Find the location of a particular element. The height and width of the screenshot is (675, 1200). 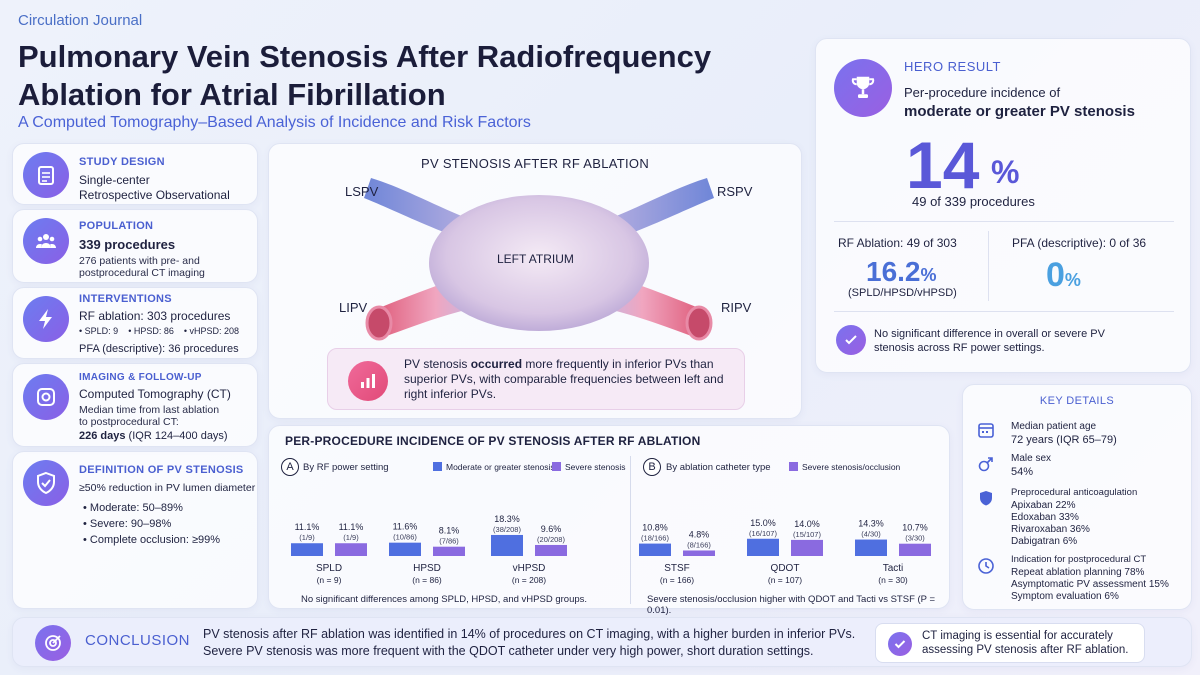

check-icon is located at coordinates (851, 340).